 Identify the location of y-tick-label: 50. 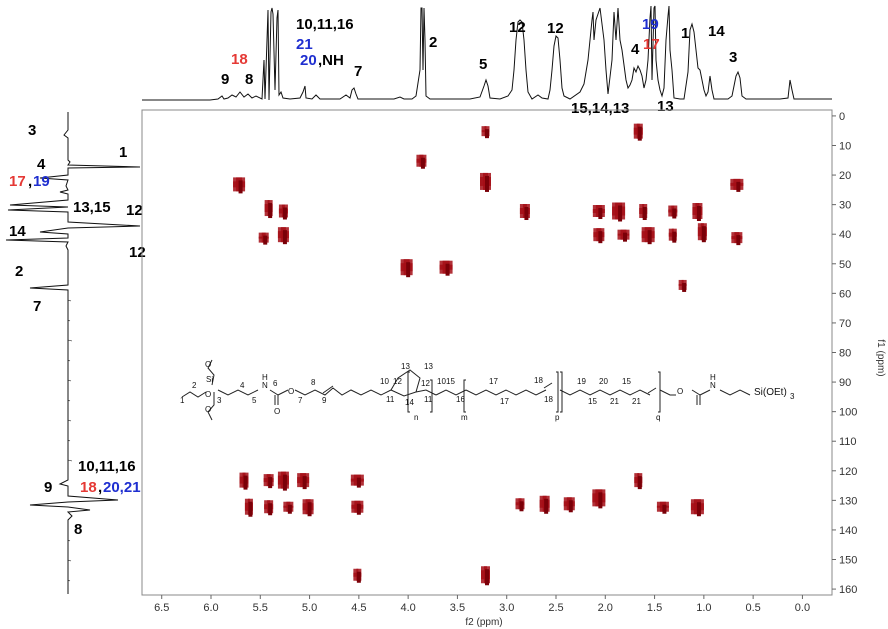
(845, 265).